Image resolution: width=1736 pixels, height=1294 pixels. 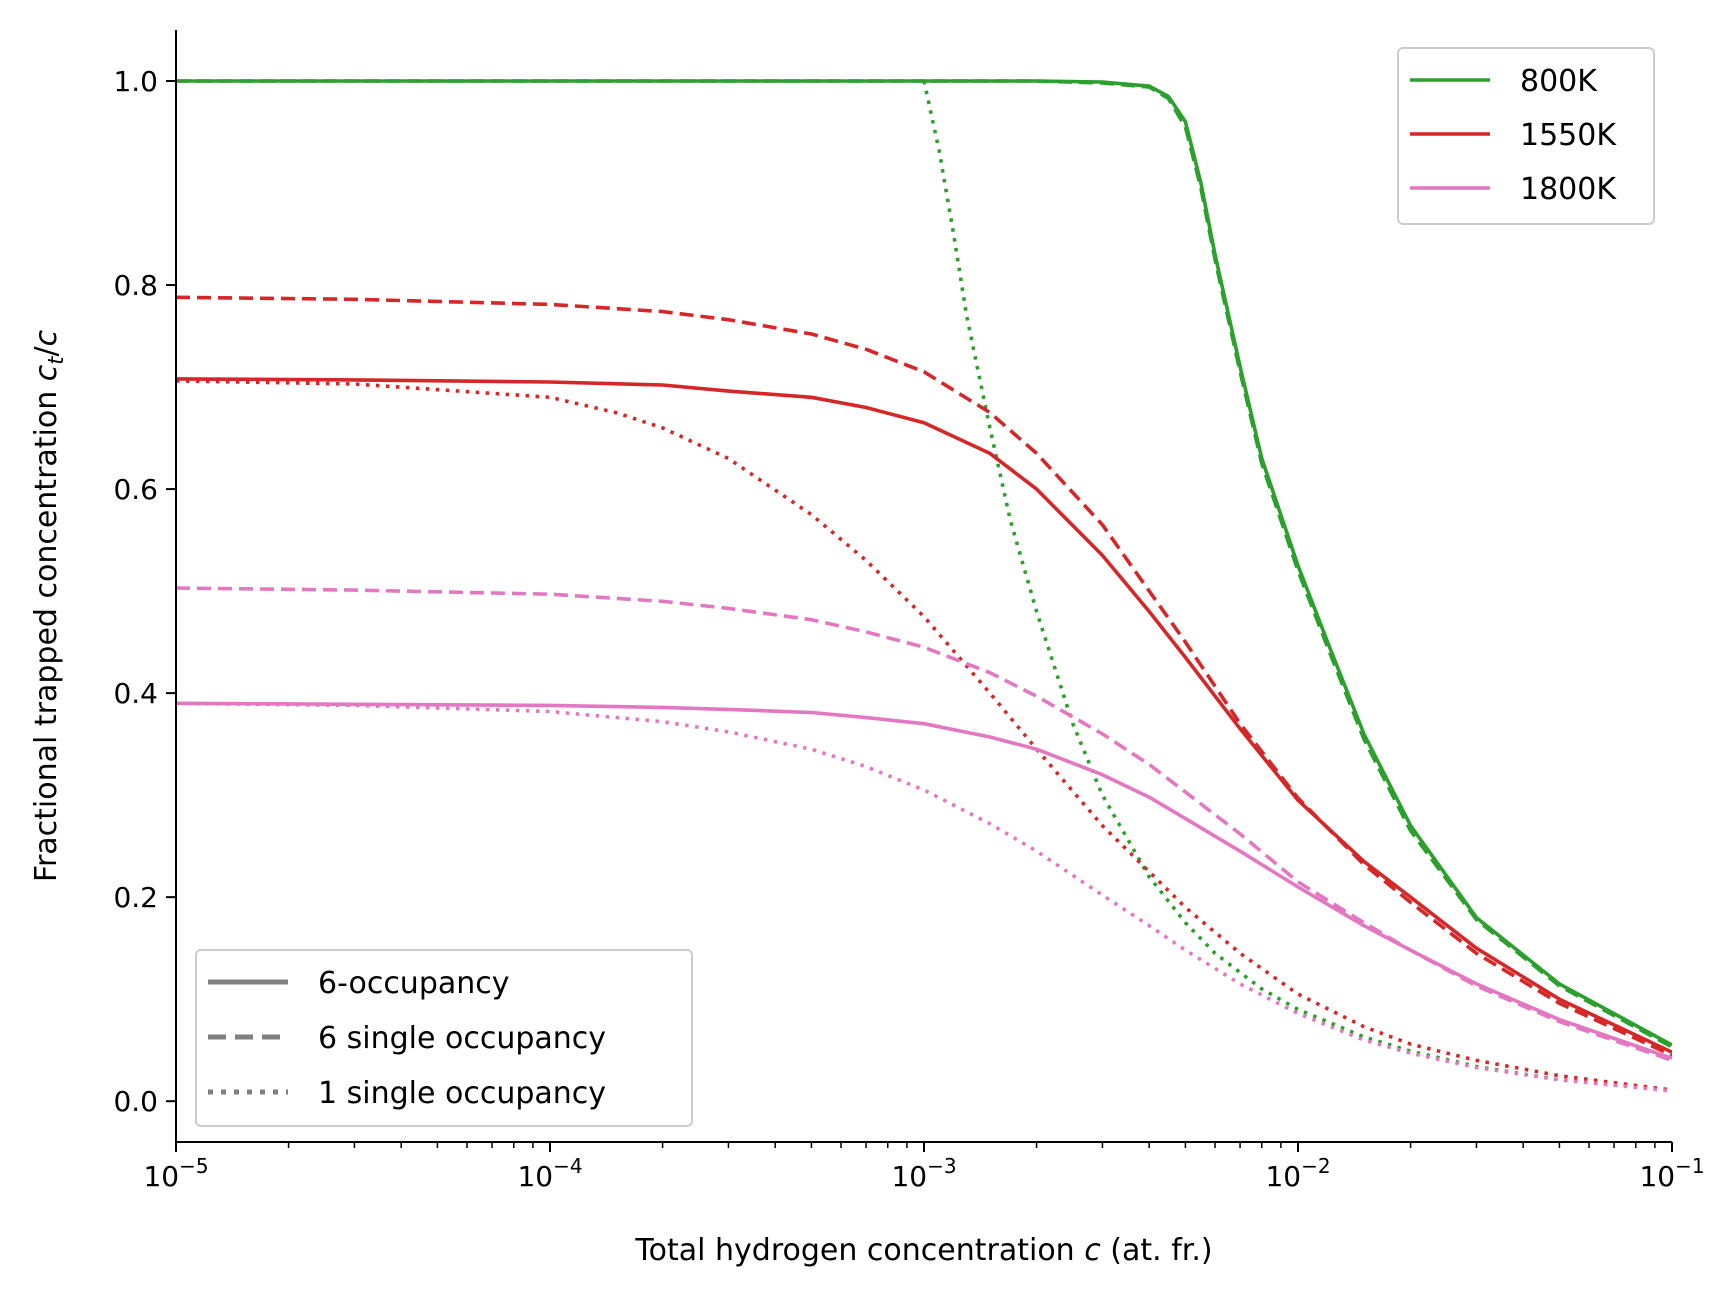 What do you see at coordinates (1559, 81) in the screenshot?
I see `legend-label-800k: 800K` at bounding box center [1559, 81].